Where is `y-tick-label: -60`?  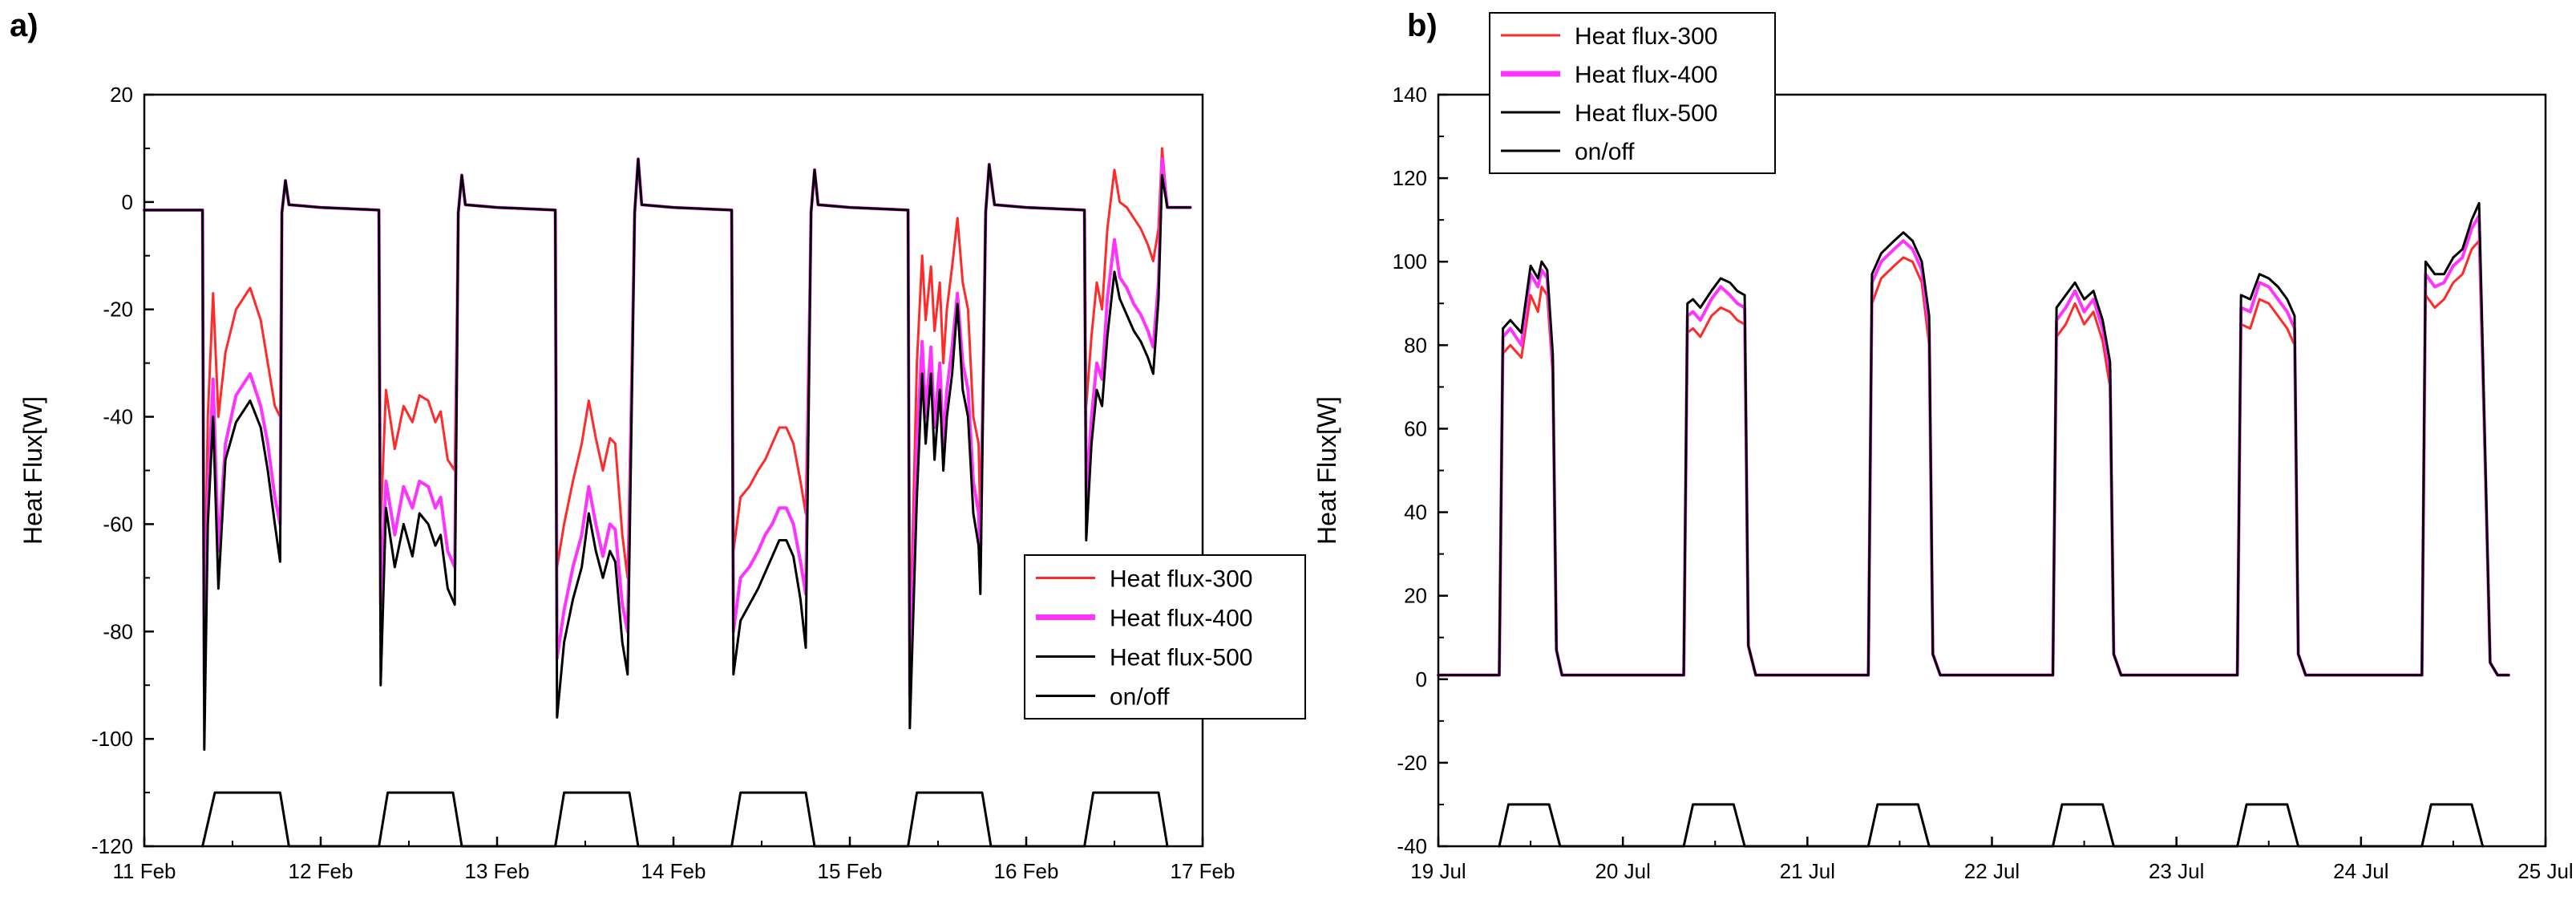 y-tick-label: -60 is located at coordinates (118, 524).